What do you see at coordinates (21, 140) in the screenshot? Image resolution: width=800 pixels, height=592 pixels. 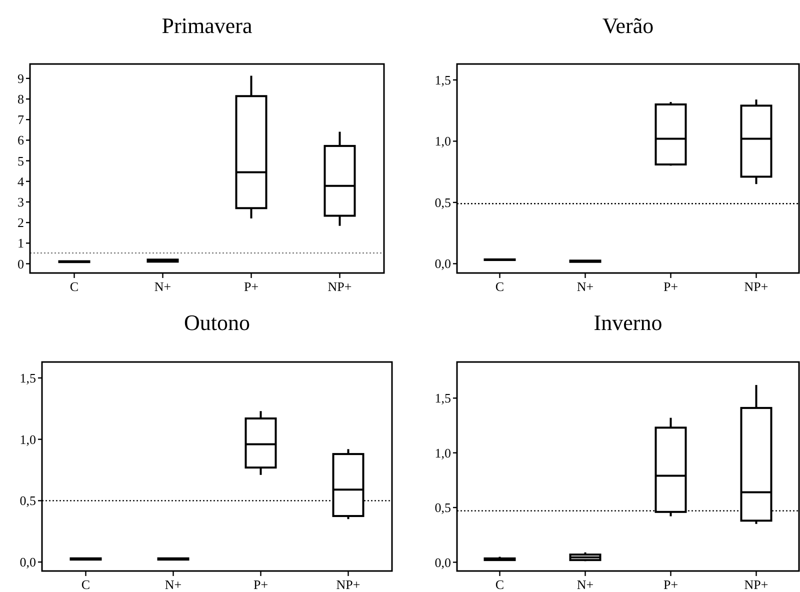 I see `y-tick-label: 6` at bounding box center [21, 140].